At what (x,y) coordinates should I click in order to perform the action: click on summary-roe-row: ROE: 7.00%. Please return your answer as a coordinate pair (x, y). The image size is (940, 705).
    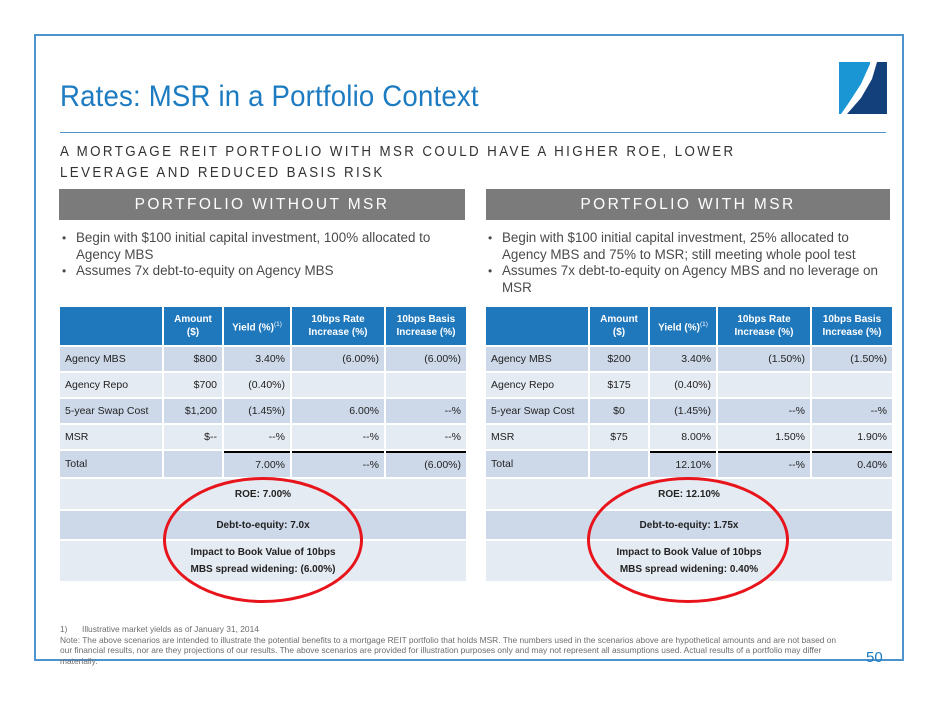
    Looking at the image, I should click on (263, 494).